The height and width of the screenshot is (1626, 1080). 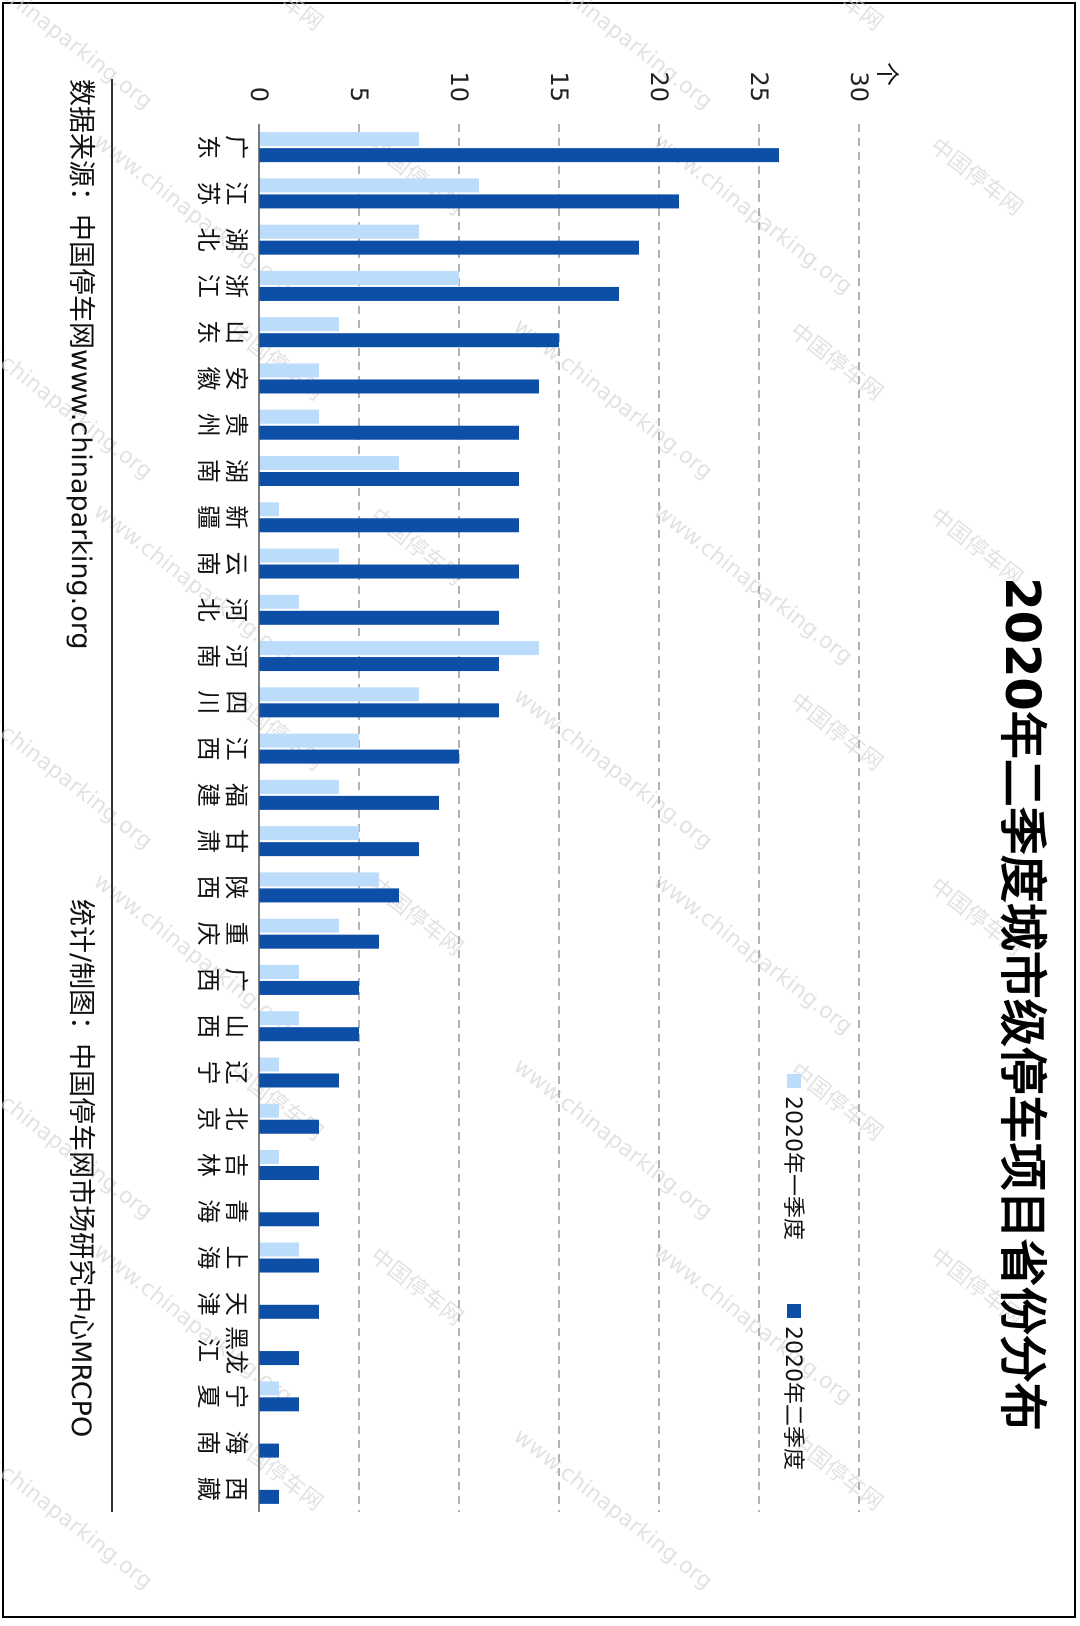 I want to click on x-tick-label-18: 广西, so click(x=222, y=980).